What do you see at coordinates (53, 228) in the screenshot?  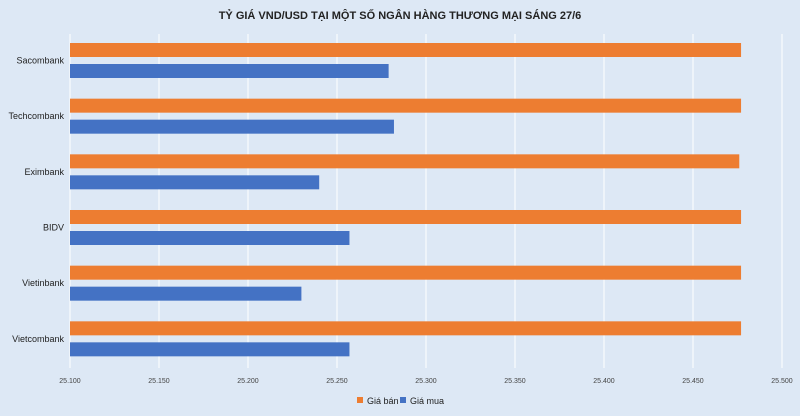 I see `category-label-bidv: BIDV` at bounding box center [53, 228].